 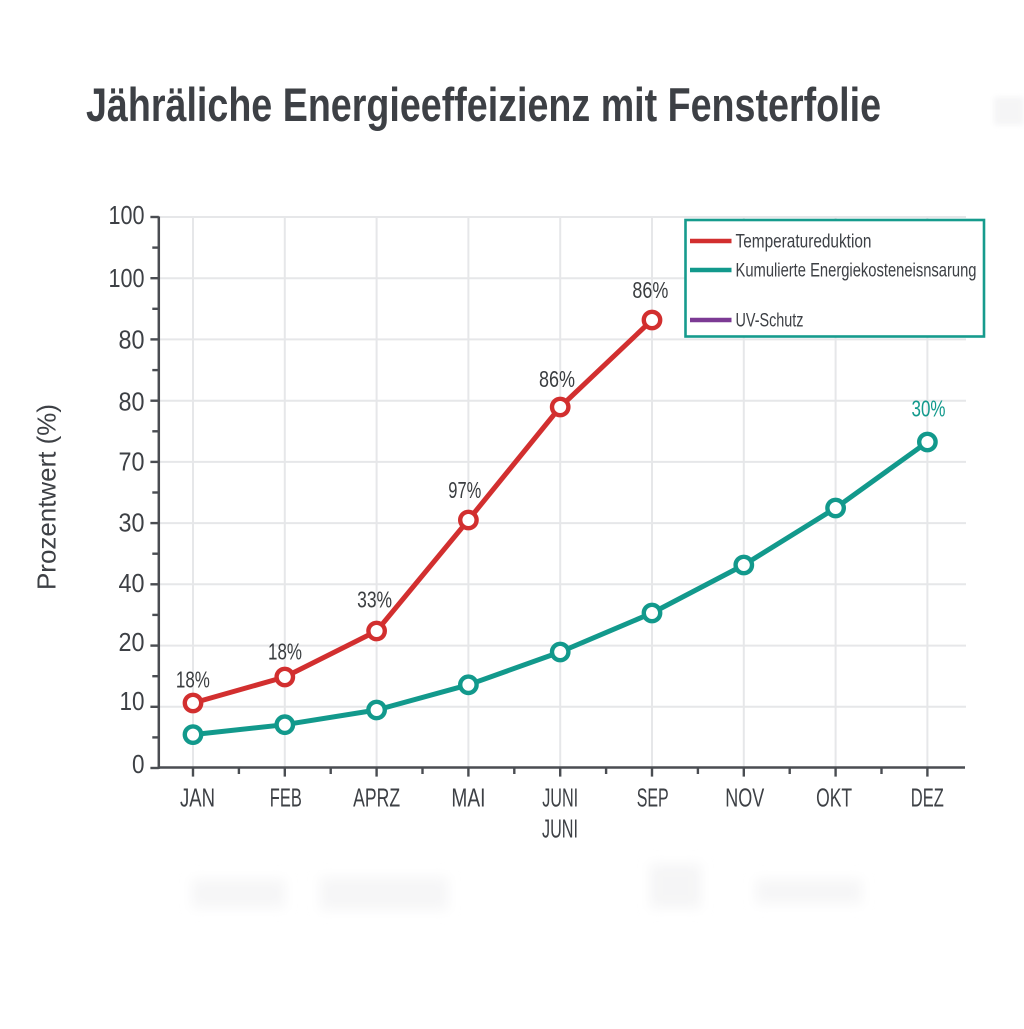 What do you see at coordinates (929, 409) in the screenshot?
I see `svg-text: 30%` at bounding box center [929, 409].